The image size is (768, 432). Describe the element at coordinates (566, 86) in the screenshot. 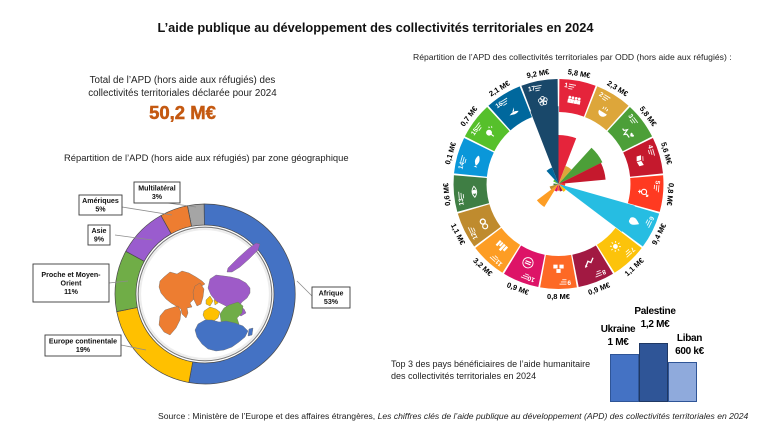

I see `svg-text: 1` at that location.